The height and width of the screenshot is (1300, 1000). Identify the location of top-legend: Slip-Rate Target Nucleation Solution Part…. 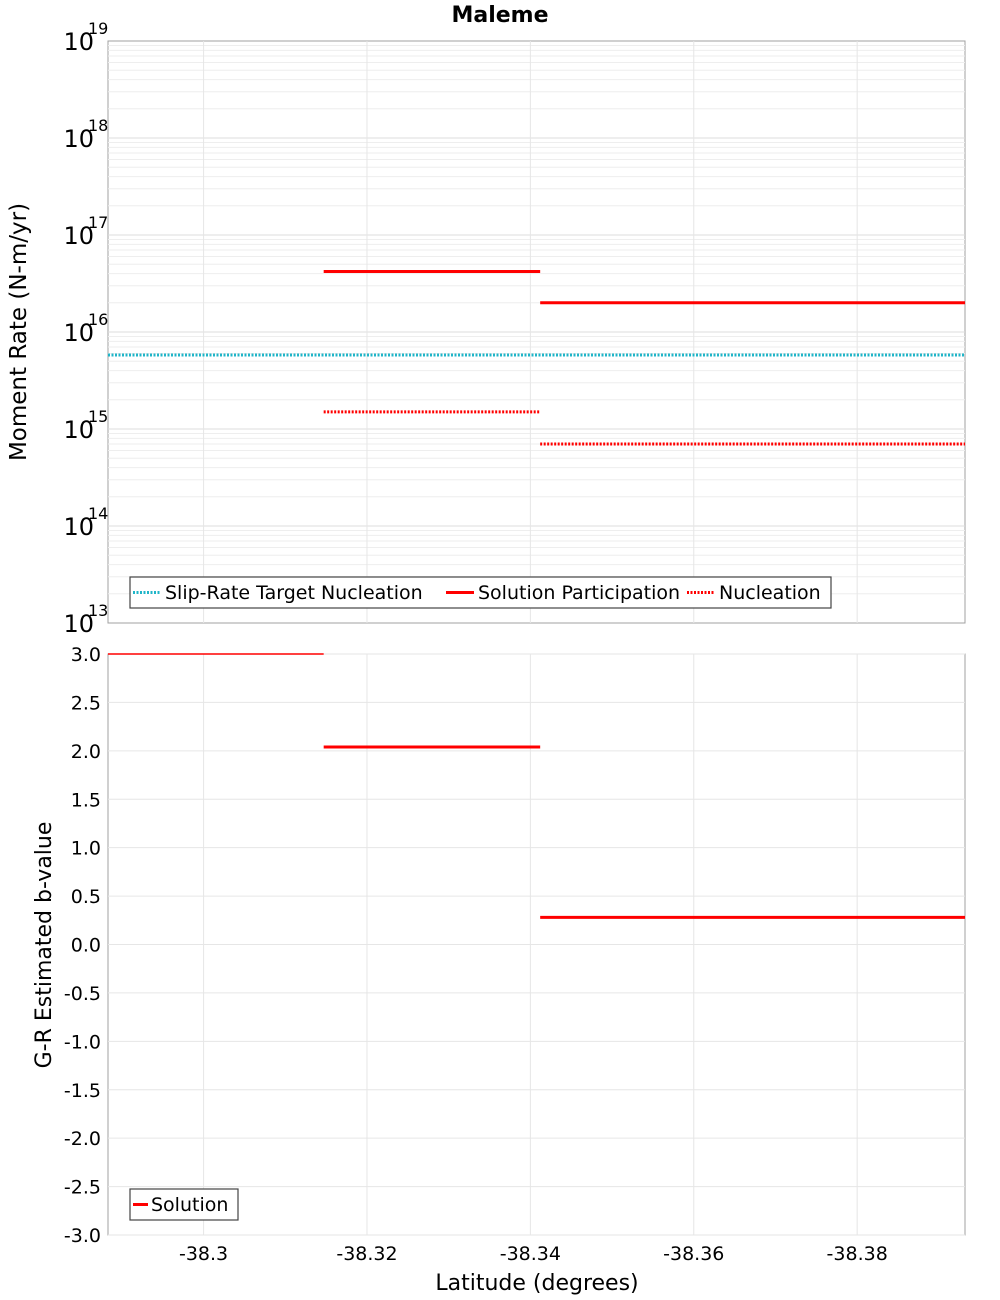
(480, 592).